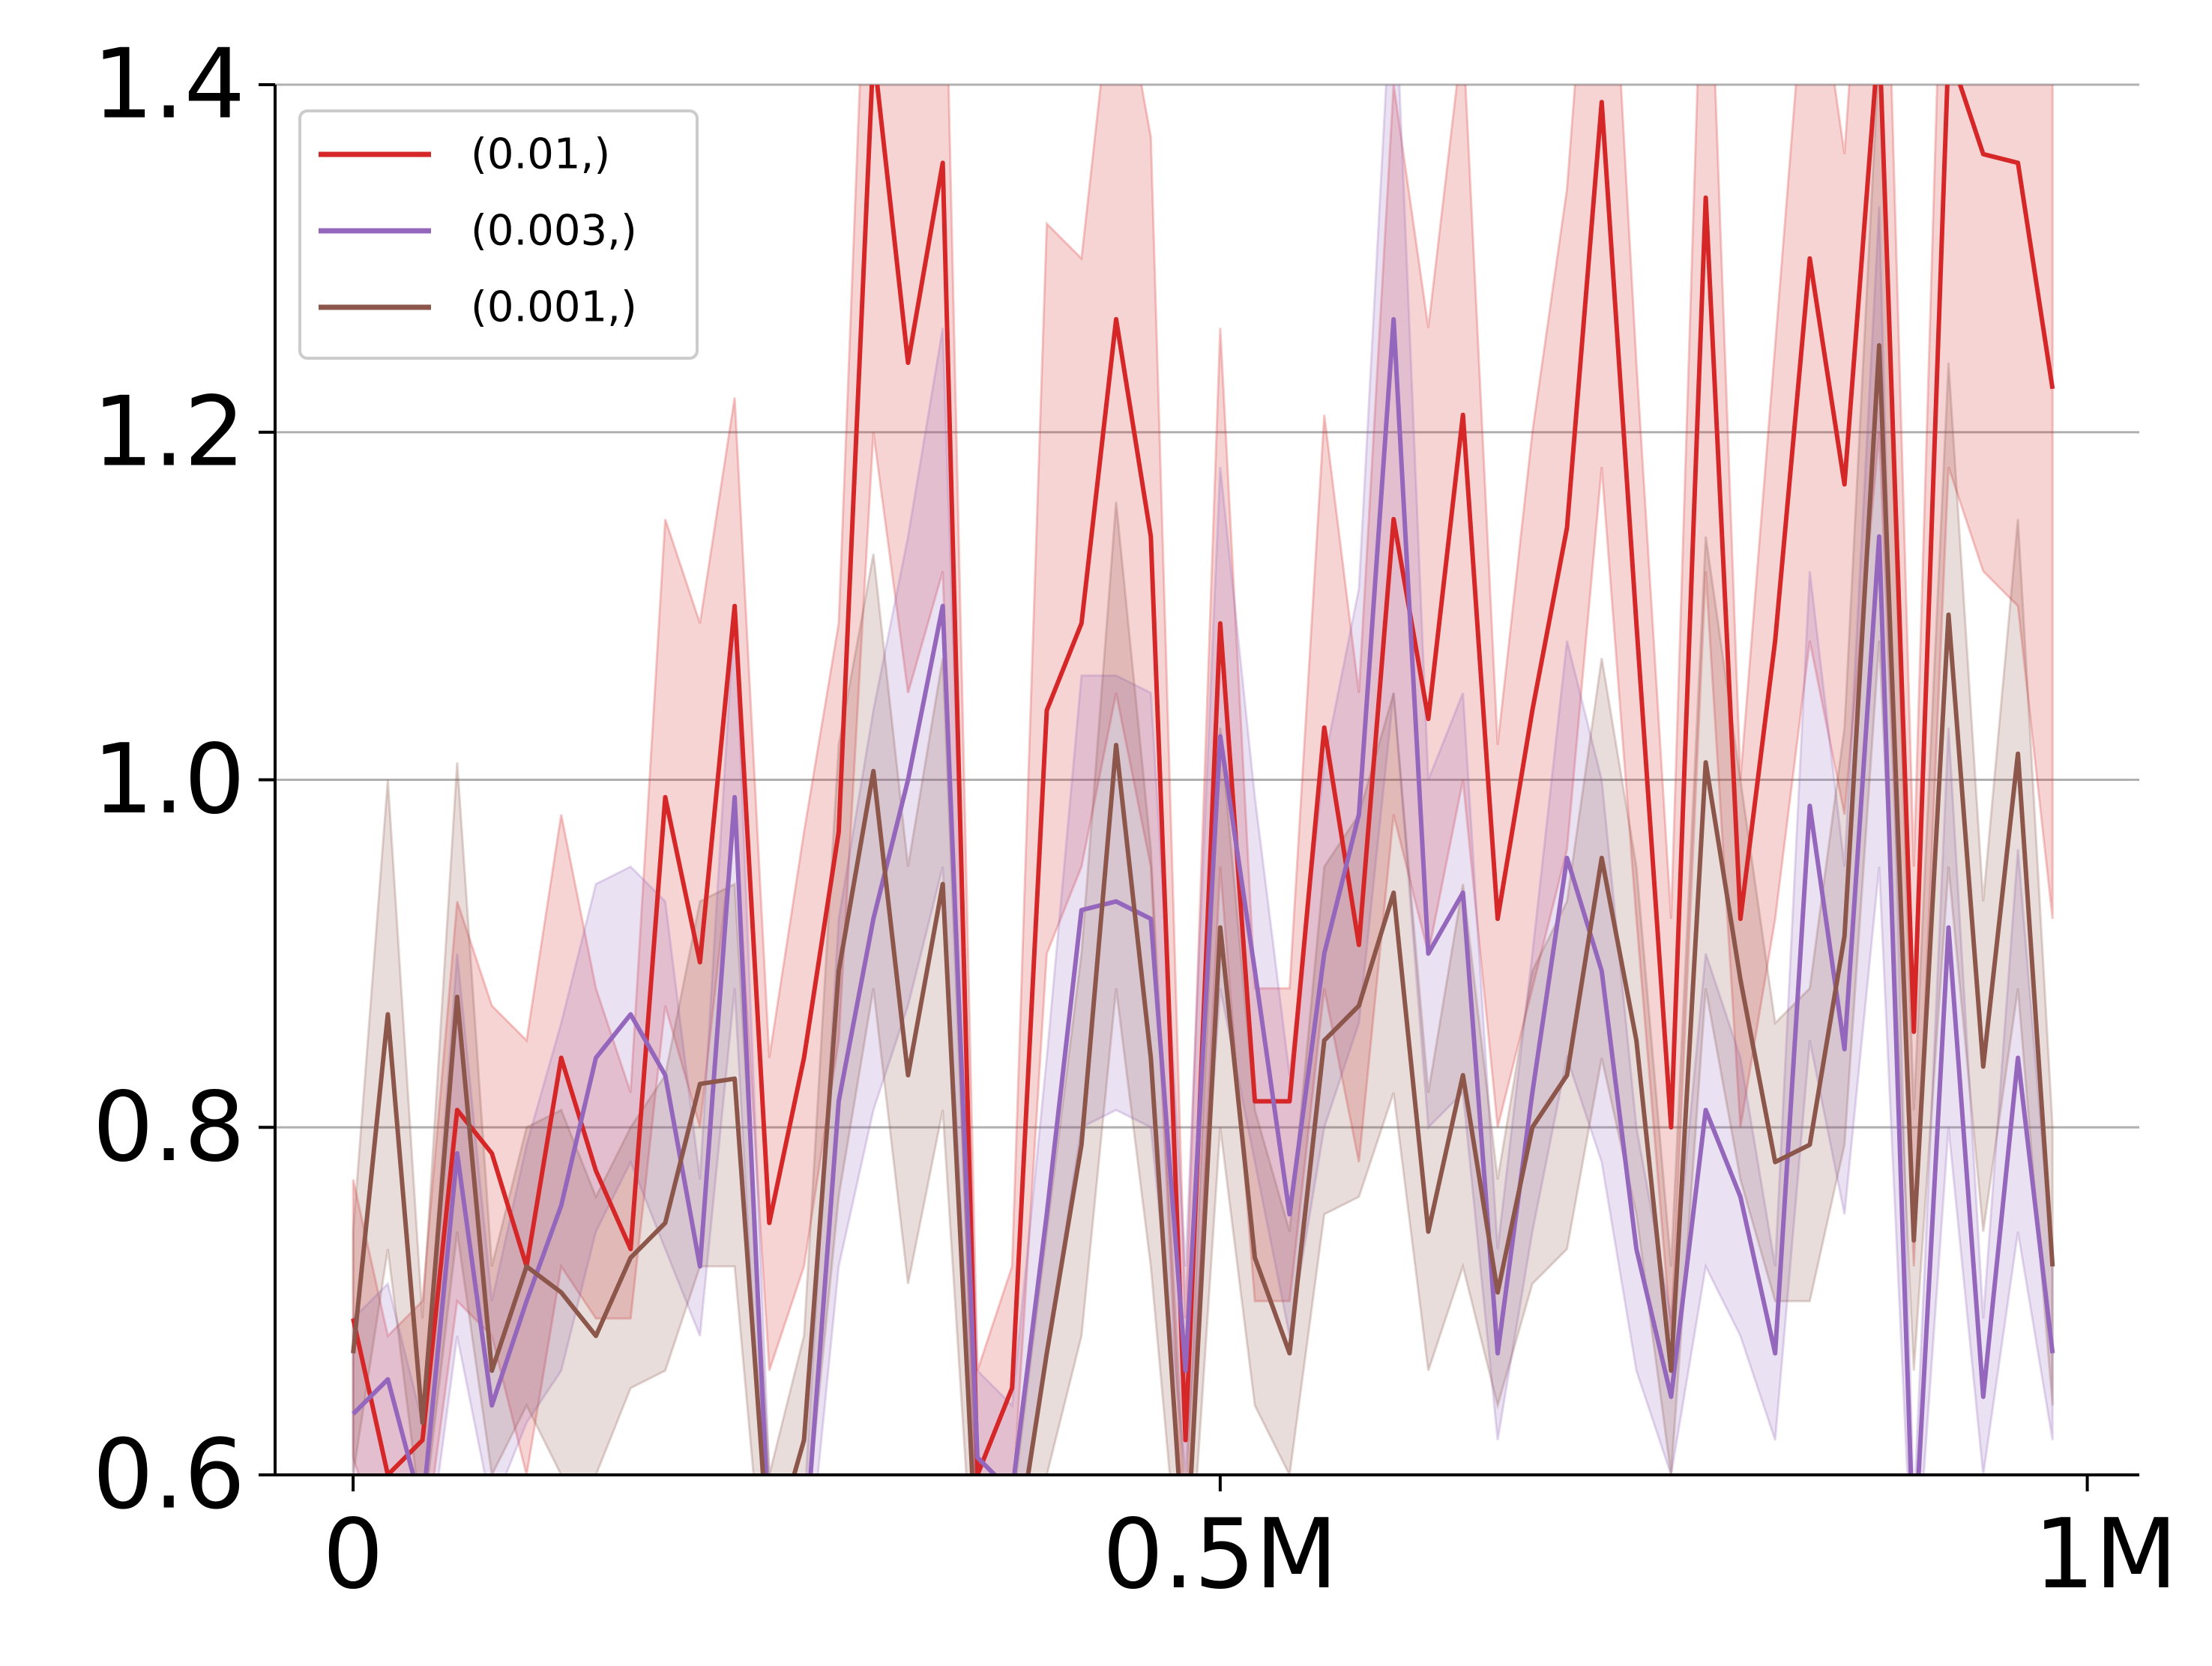 The image size is (2212, 1666). Describe the element at coordinates (168, 1475) in the screenshot. I see `y-tick-label: 0.6` at that location.